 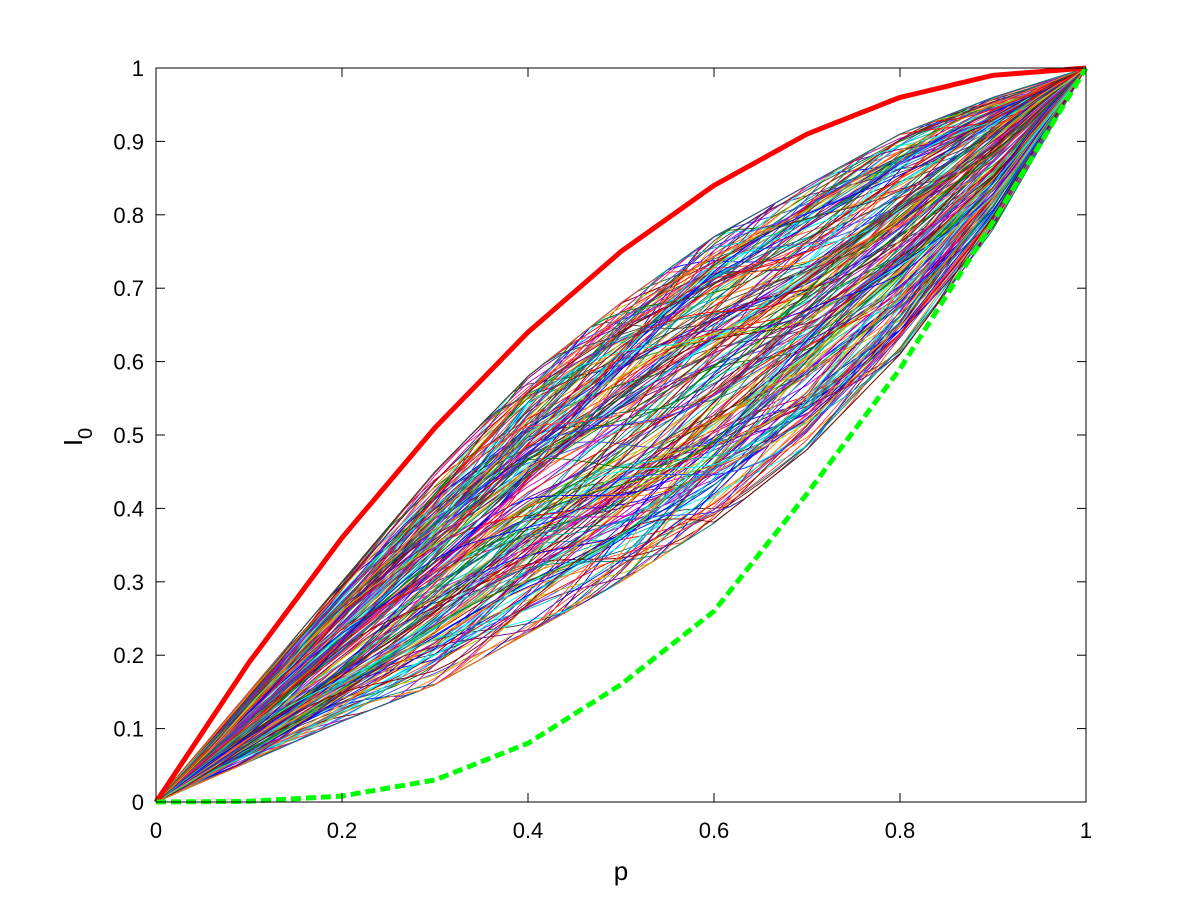 I want to click on y-tick-label: 0.3, so click(x=128, y=582).